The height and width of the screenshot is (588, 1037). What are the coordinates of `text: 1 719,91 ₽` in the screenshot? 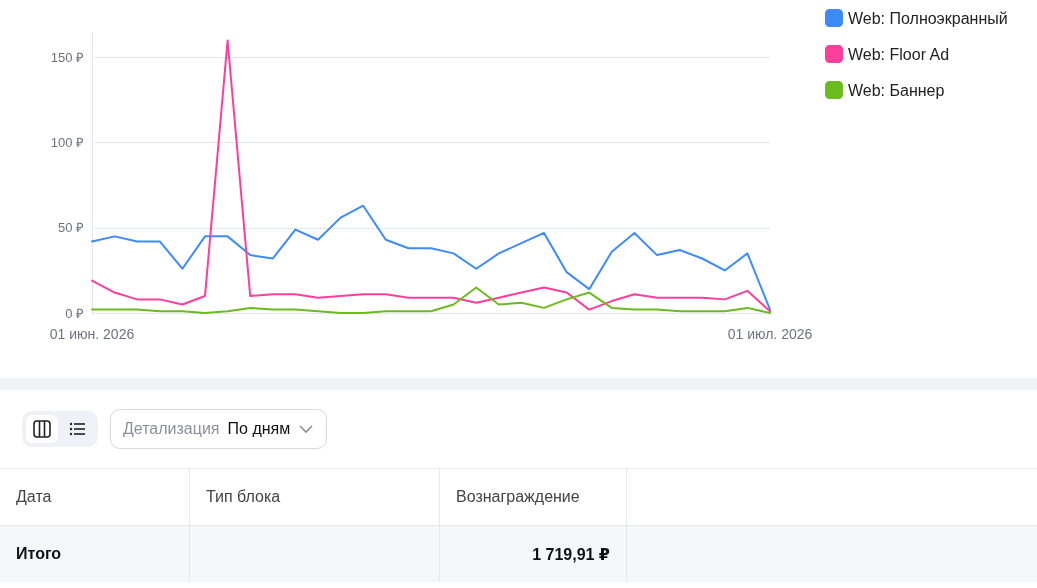 It's located at (533, 554).